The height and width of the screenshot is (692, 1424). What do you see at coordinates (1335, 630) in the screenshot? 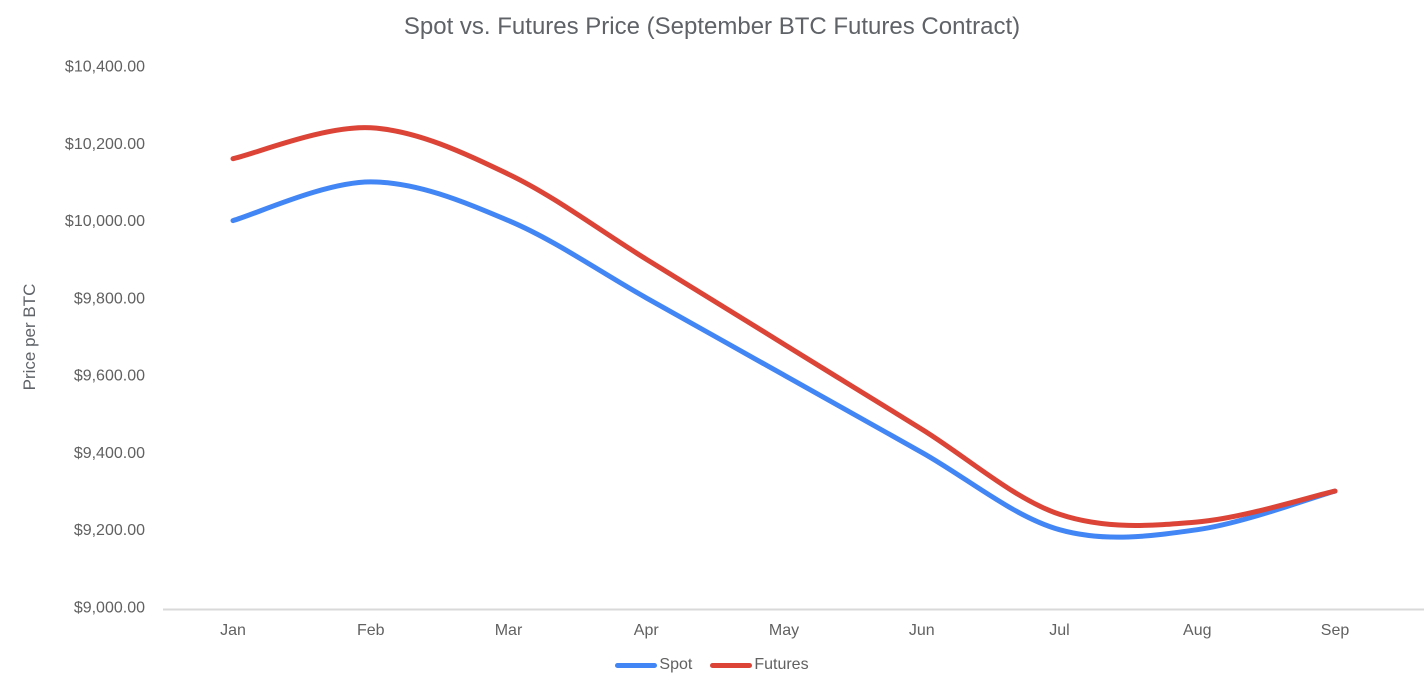
I see `x-tick-label: Sep` at bounding box center [1335, 630].